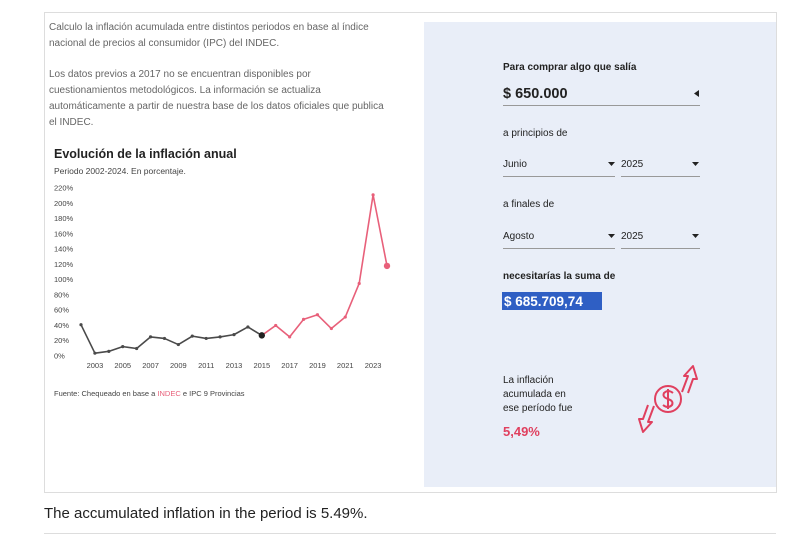  What do you see at coordinates (64, 264) in the screenshot?
I see `y-tick-label: 120%` at bounding box center [64, 264].